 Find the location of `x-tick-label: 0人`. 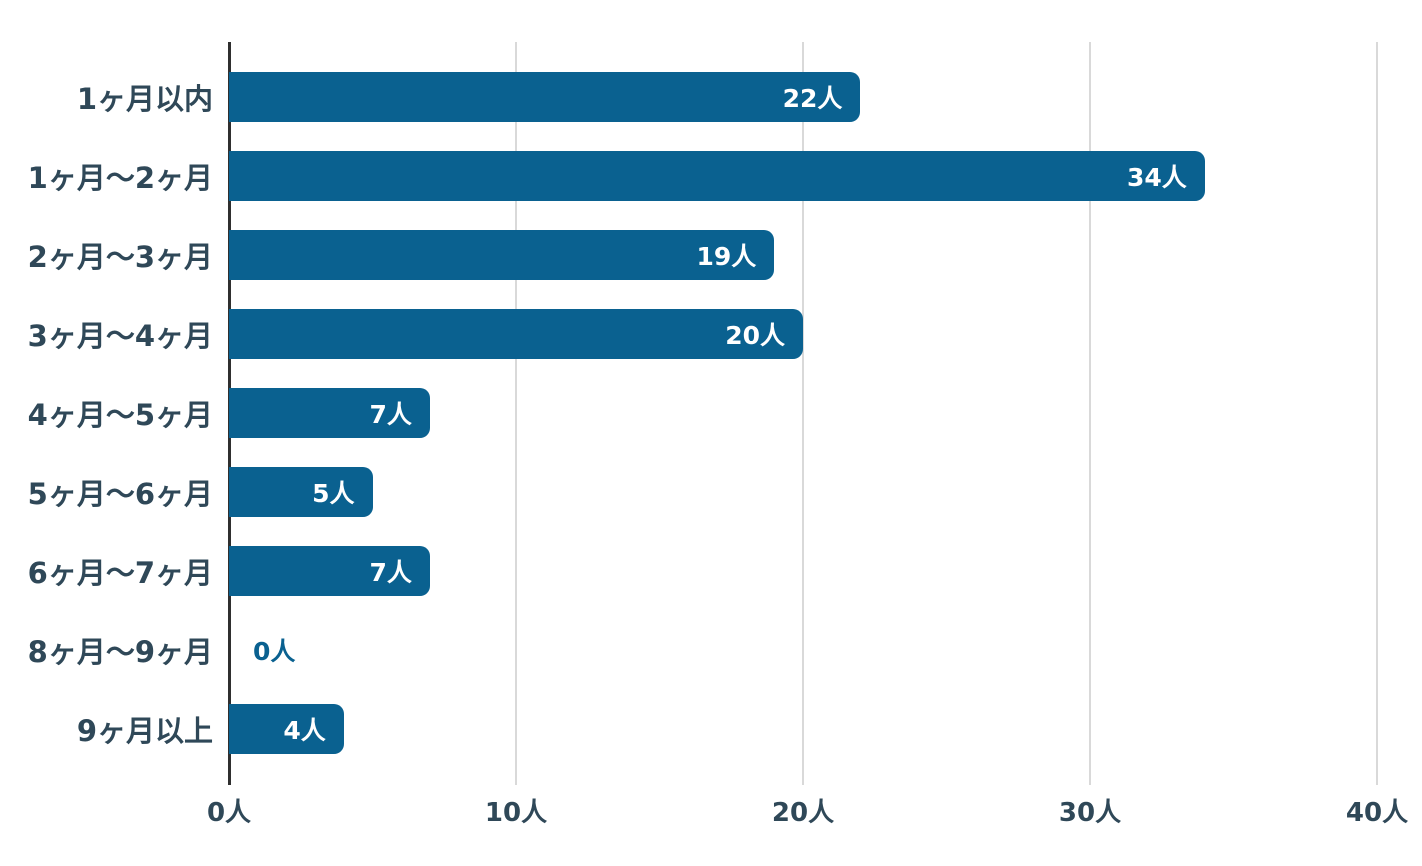

x-tick-label: 0人 is located at coordinates (229, 813).